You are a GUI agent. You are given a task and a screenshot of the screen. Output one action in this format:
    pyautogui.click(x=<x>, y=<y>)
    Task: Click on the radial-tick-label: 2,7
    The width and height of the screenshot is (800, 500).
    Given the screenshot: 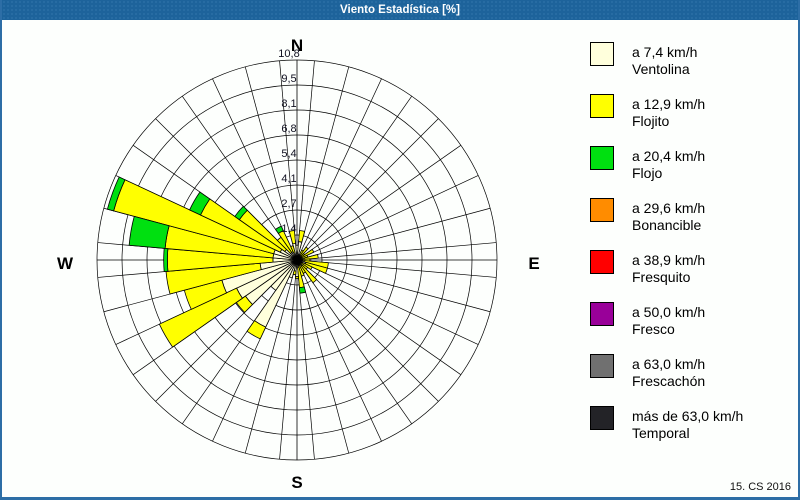 What is the action you would take?
    pyautogui.click(x=288, y=204)
    